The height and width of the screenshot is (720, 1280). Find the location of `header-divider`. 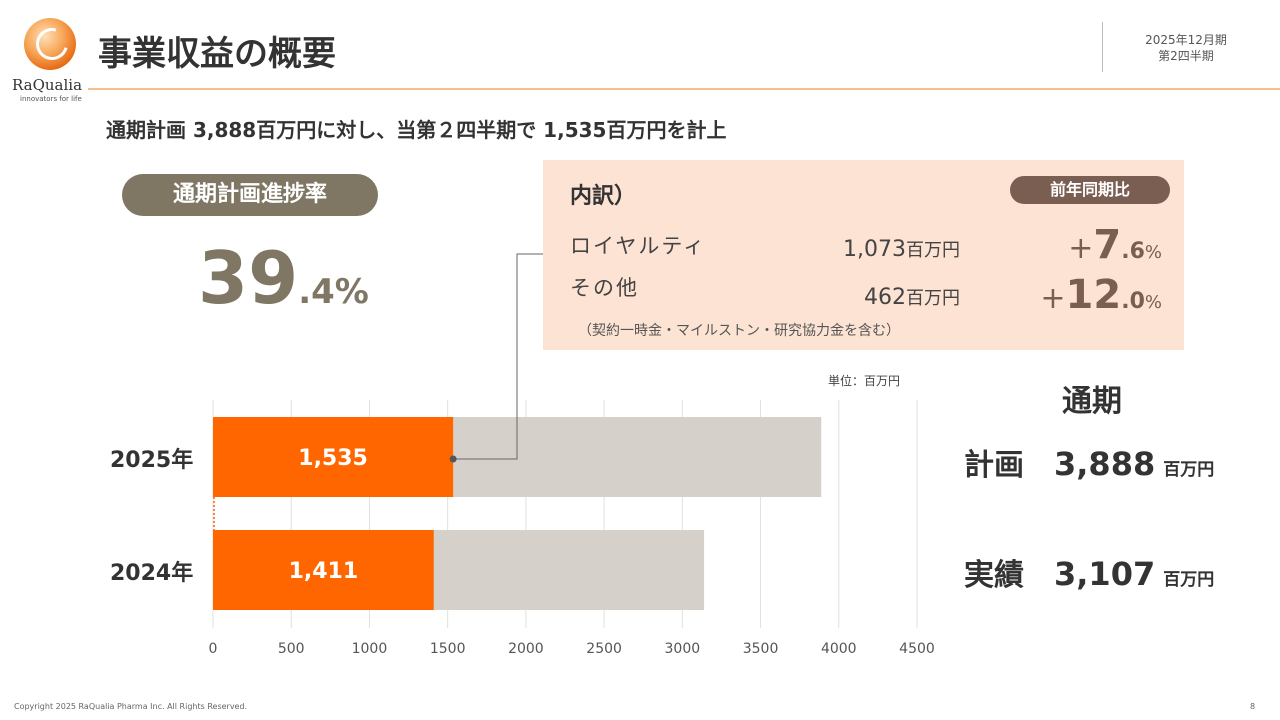

header-divider is located at coordinates (1102, 47).